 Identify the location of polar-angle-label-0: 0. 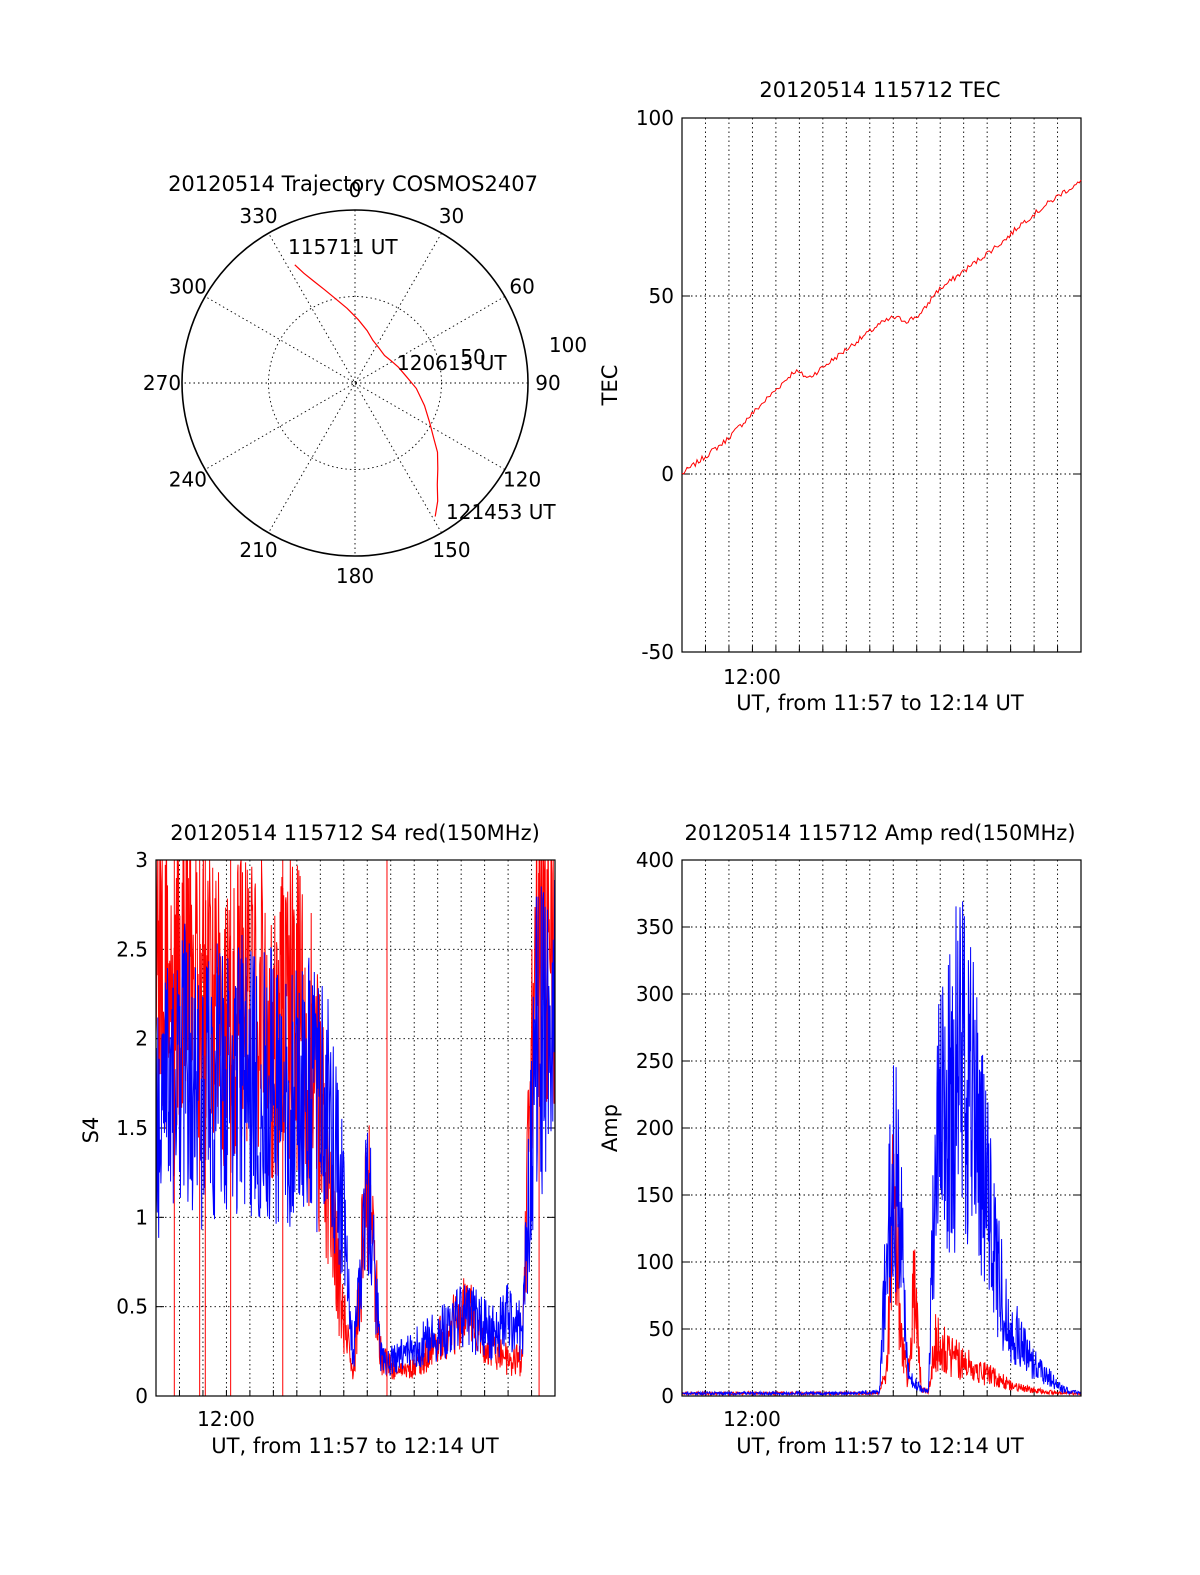
(355, 190).